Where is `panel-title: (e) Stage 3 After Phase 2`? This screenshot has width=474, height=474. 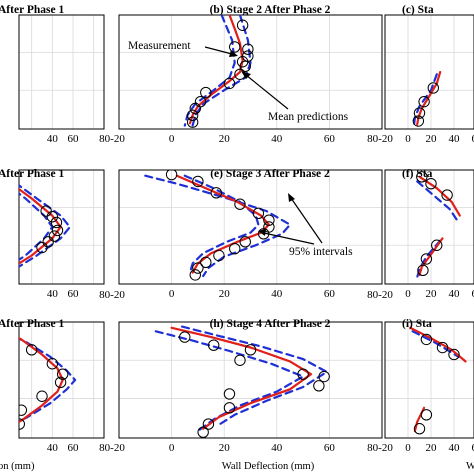
panel-title: (e) Stage 3 After Phase 2 is located at coordinates (270, 174).